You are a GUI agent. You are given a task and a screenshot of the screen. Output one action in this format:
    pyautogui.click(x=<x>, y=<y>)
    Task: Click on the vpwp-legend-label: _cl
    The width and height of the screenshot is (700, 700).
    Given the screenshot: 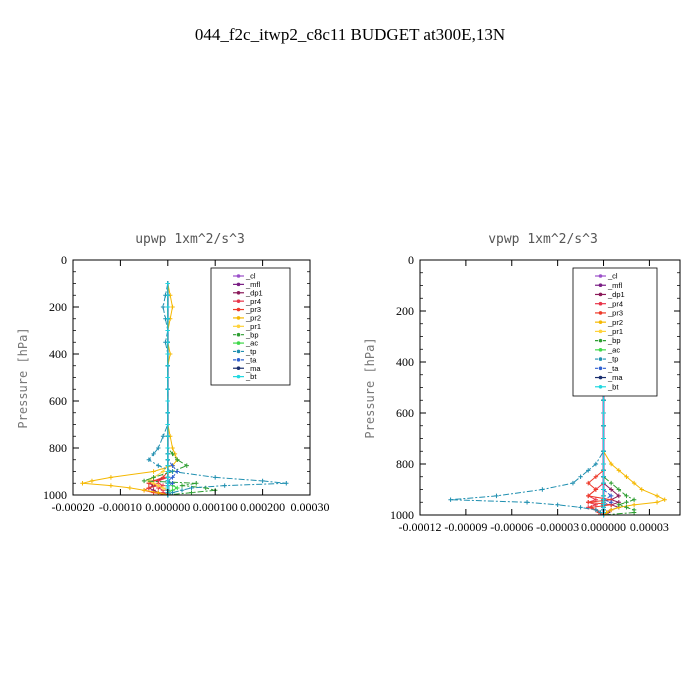 What is the action you would take?
    pyautogui.click(x=612, y=276)
    